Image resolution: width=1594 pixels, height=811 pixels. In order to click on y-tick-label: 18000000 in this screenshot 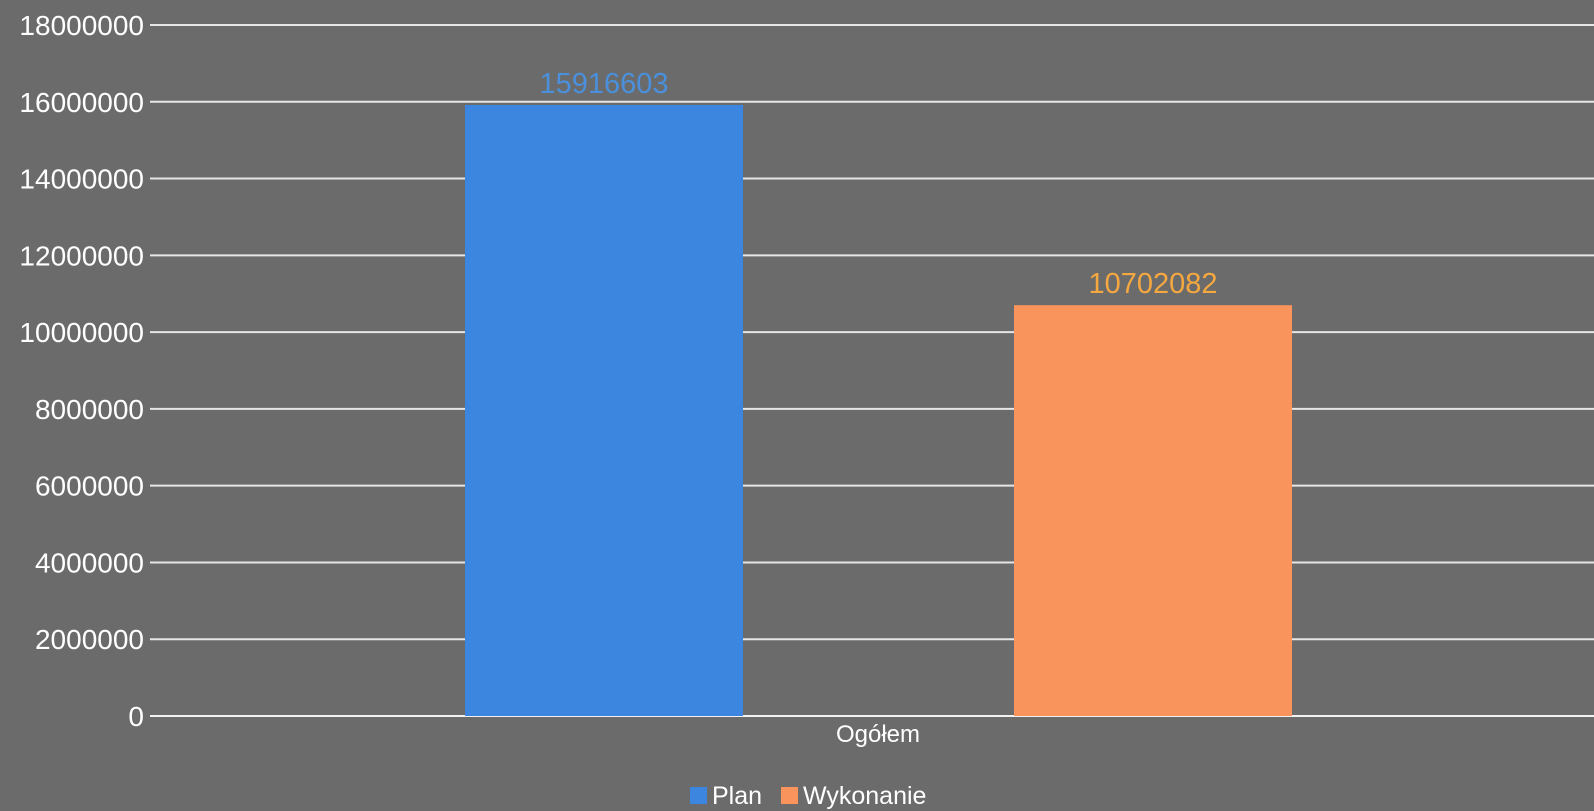, I will do `click(81, 25)`.